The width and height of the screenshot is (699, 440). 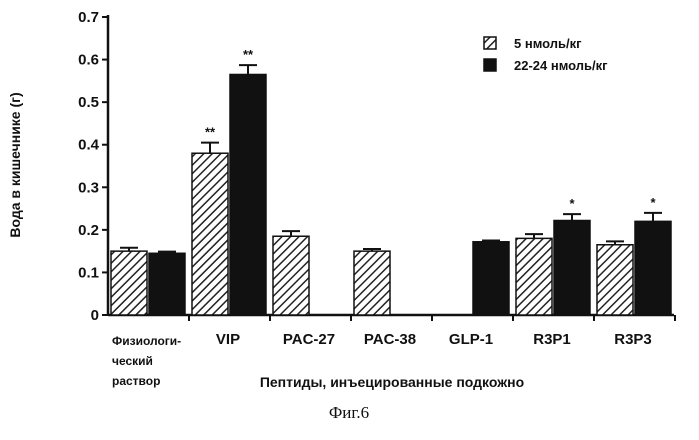 What do you see at coordinates (88, 272) in the screenshot?
I see `y-tick-label: 0.1` at bounding box center [88, 272].